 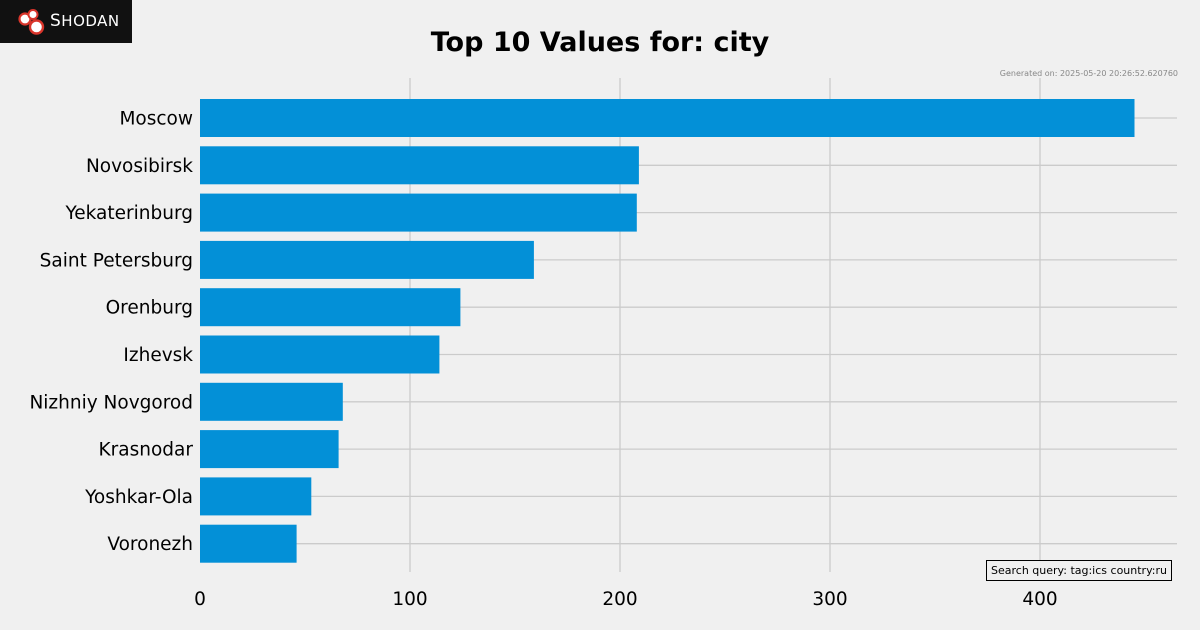 What do you see at coordinates (128, 213) in the screenshot?
I see `y-tick-label: Yekaterinburg` at bounding box center [128, 213].